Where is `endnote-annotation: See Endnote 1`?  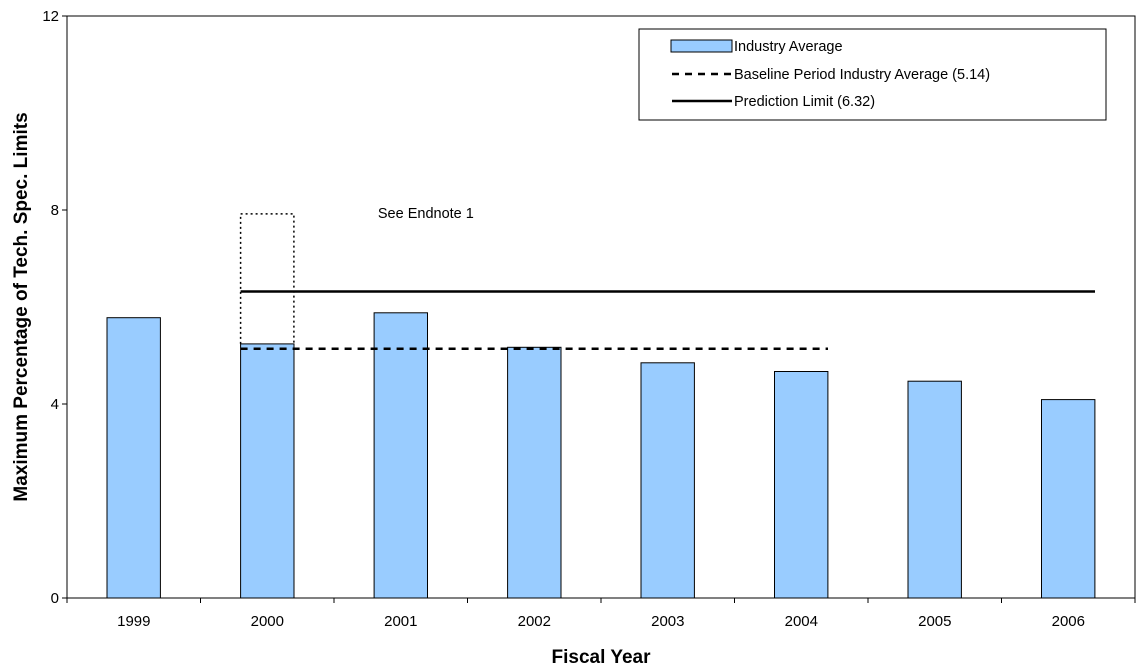
endnote-annotation: See Endnote 1 is located at coordinates (426, 214).